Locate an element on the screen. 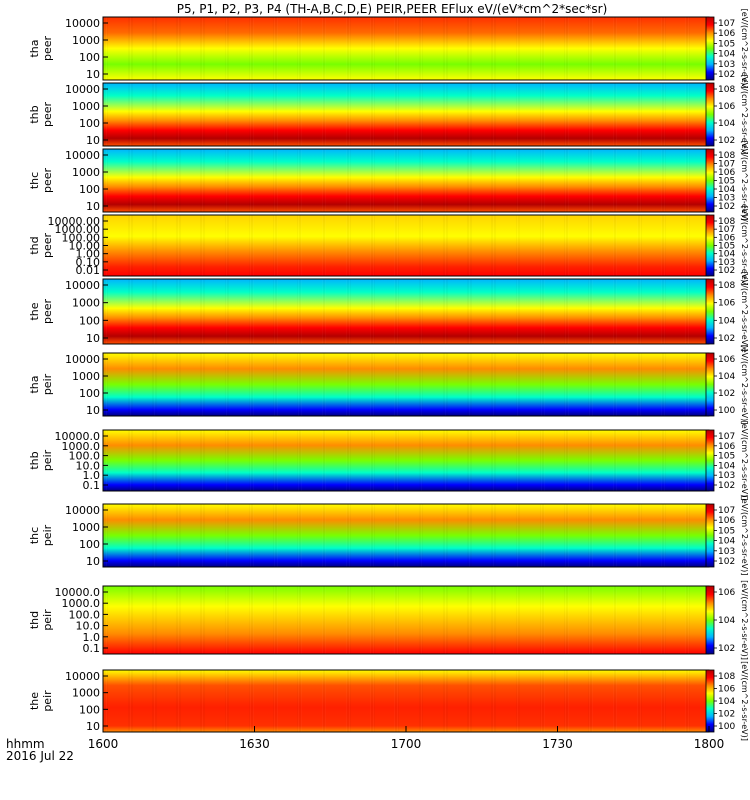 The image size is (750, 800). y-tick-label: 10.0 is located at coordinates (88, 465).